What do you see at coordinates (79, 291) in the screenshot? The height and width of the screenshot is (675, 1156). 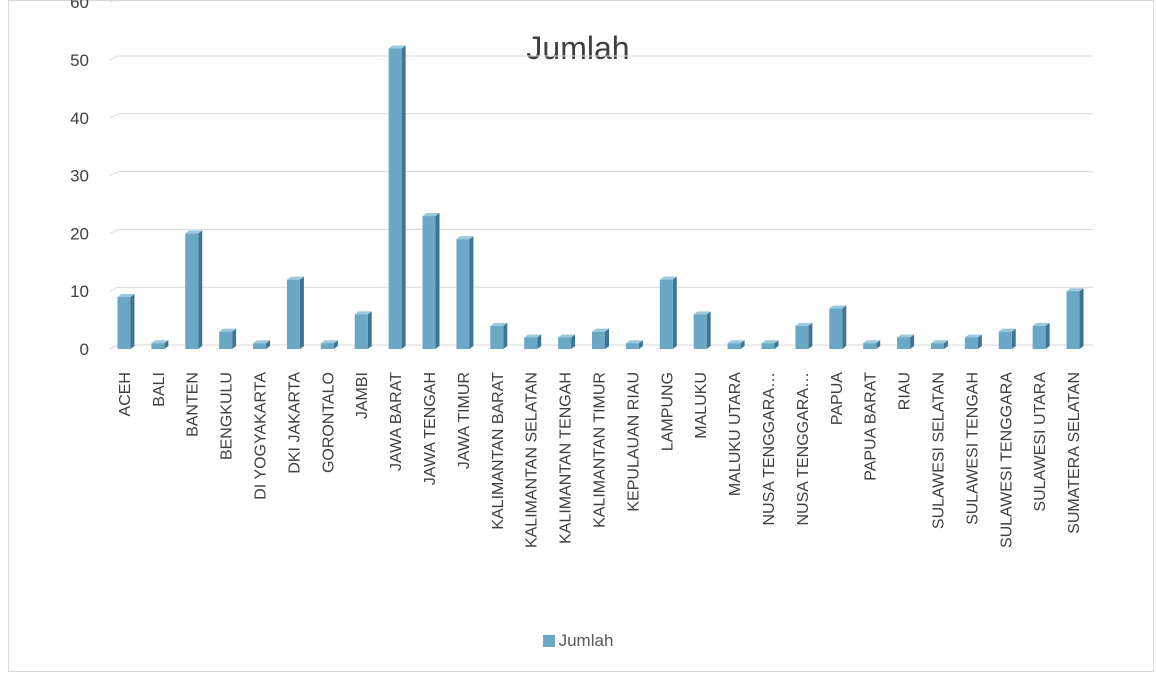 I see `y-tick-label: 10` at bounding box center [79, 291].